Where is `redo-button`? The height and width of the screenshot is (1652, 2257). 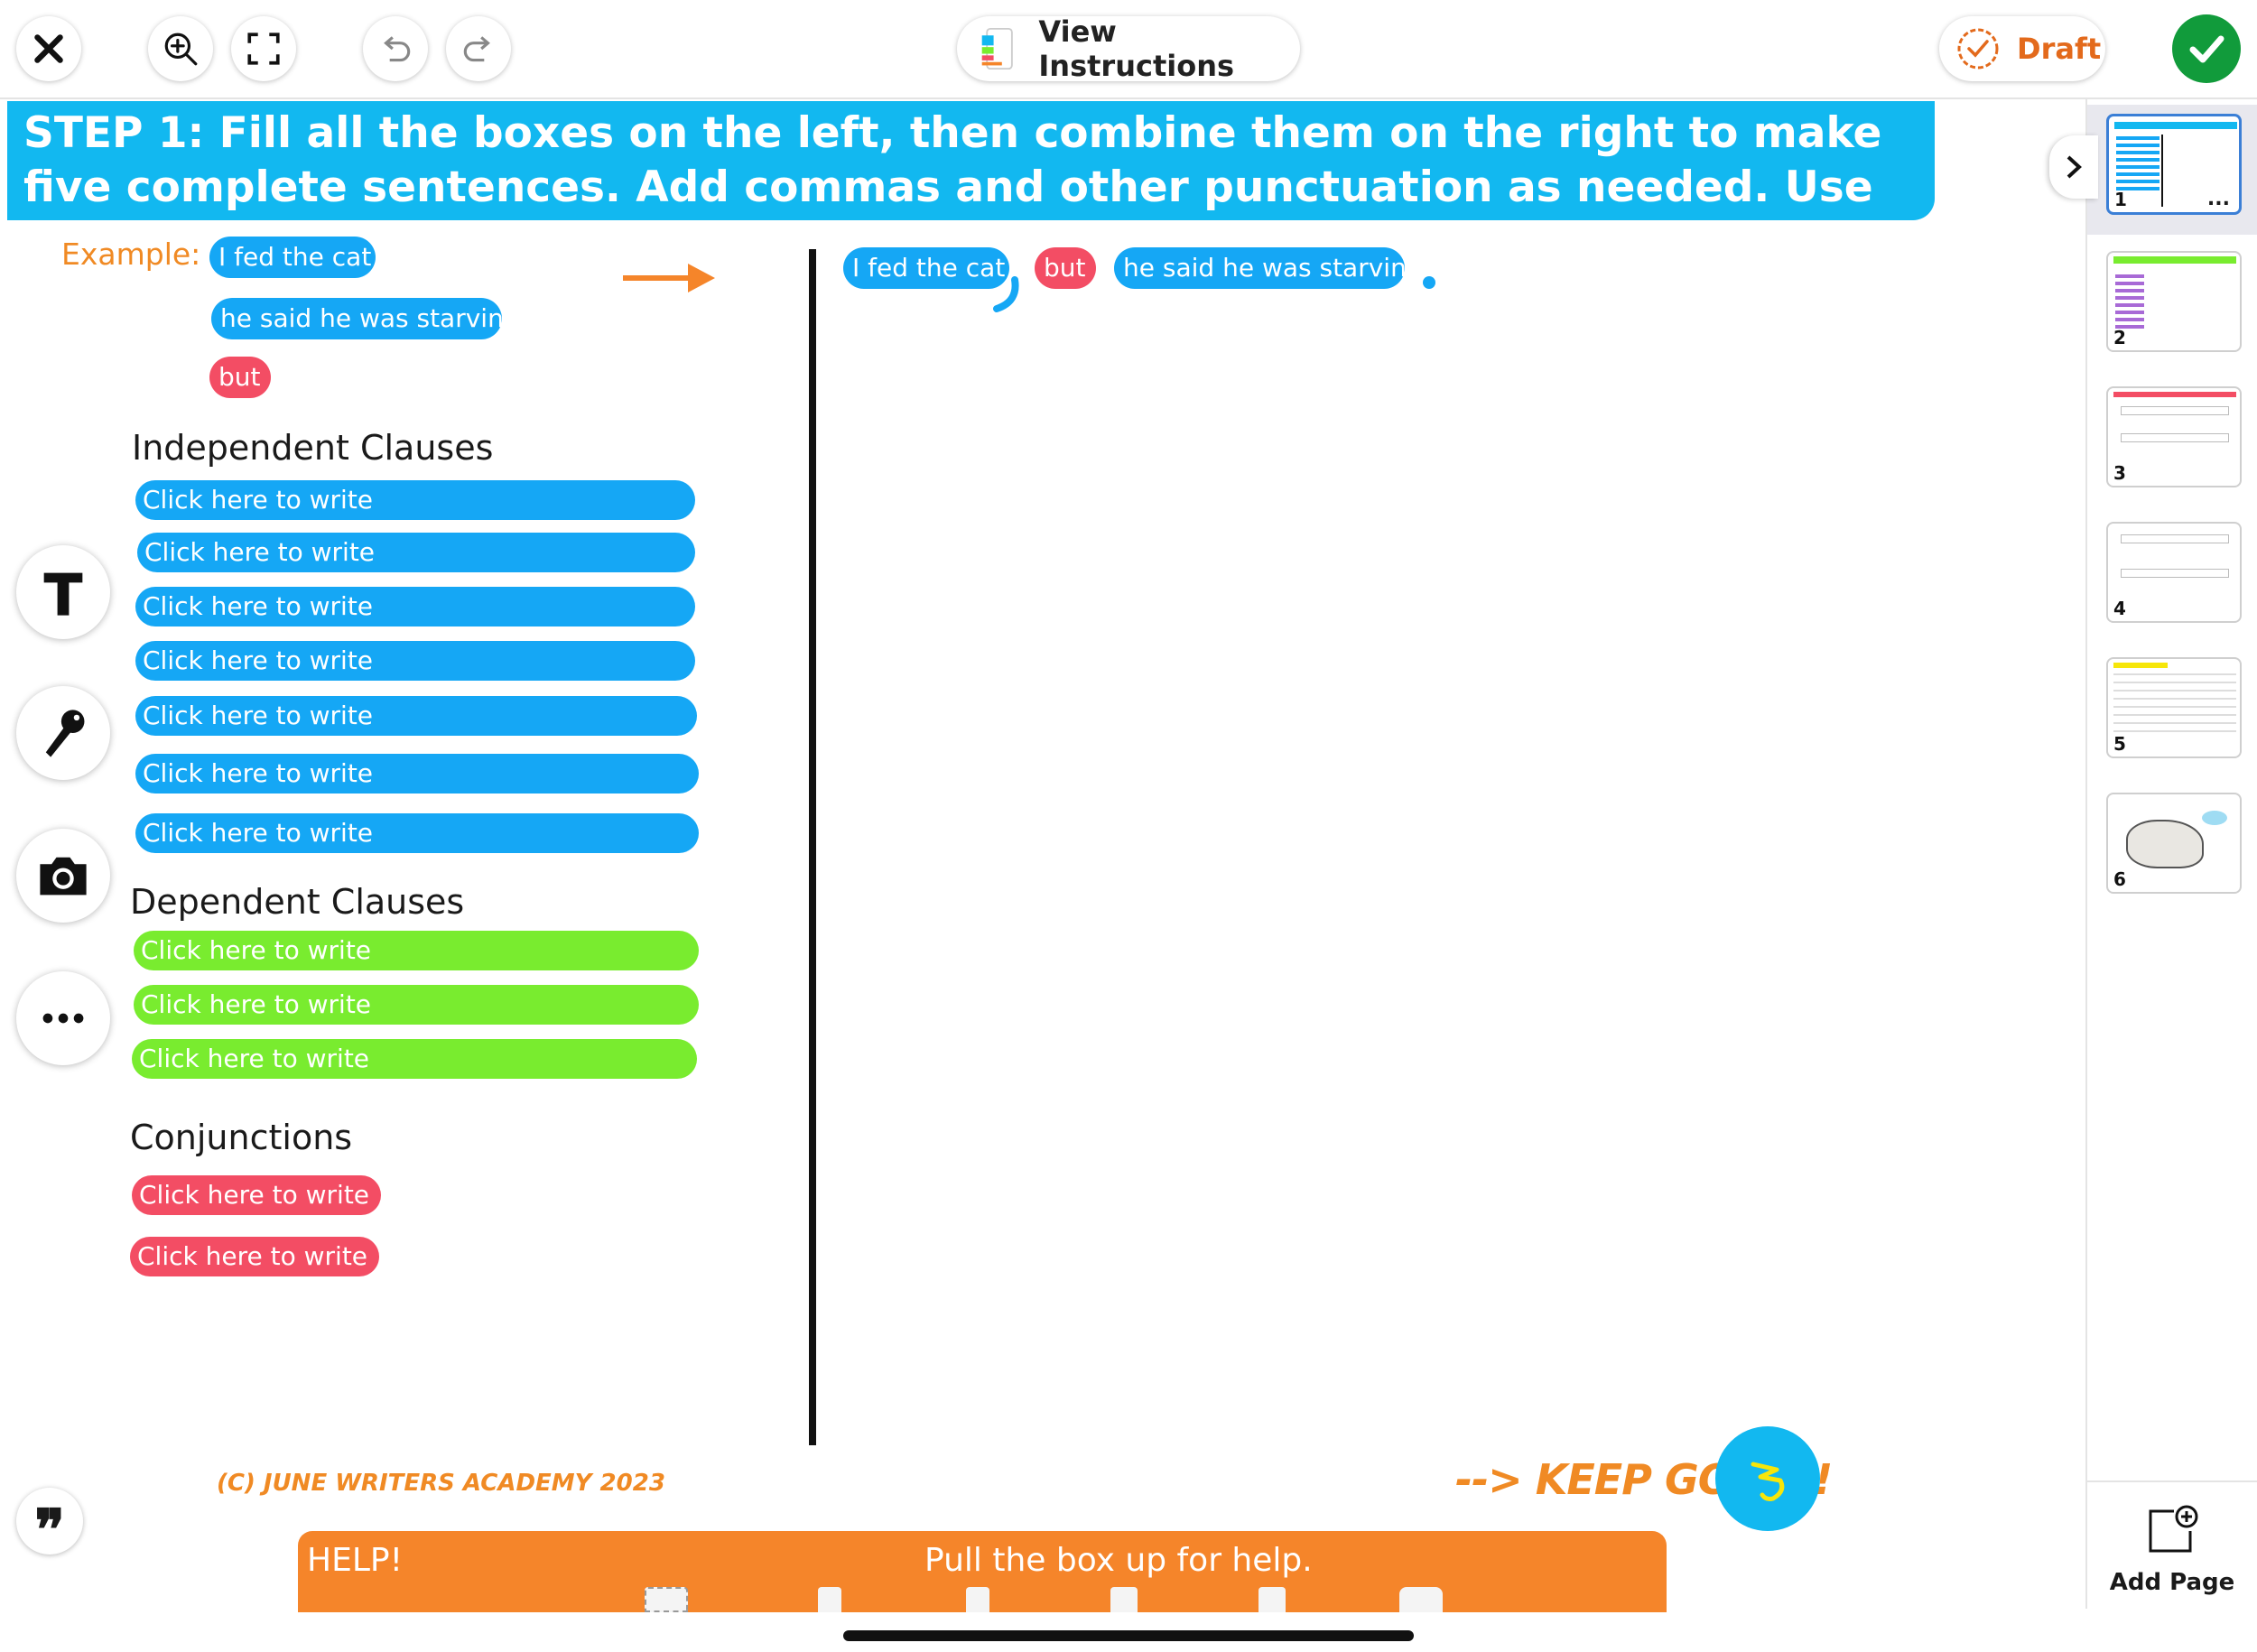
redo-button is located at coordinates (479, 48).